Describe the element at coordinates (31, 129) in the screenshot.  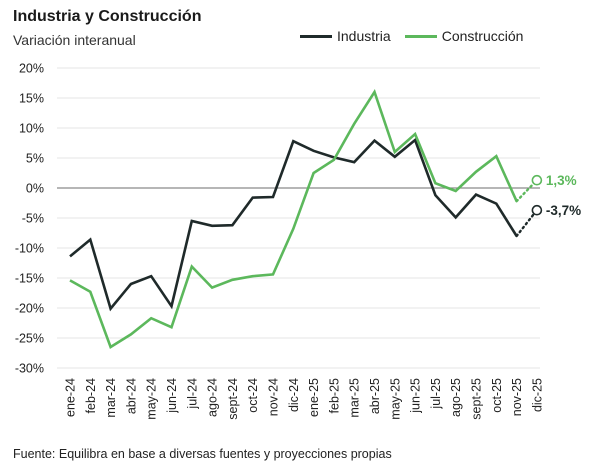
I see `y-tick-label: 10%` at that location.